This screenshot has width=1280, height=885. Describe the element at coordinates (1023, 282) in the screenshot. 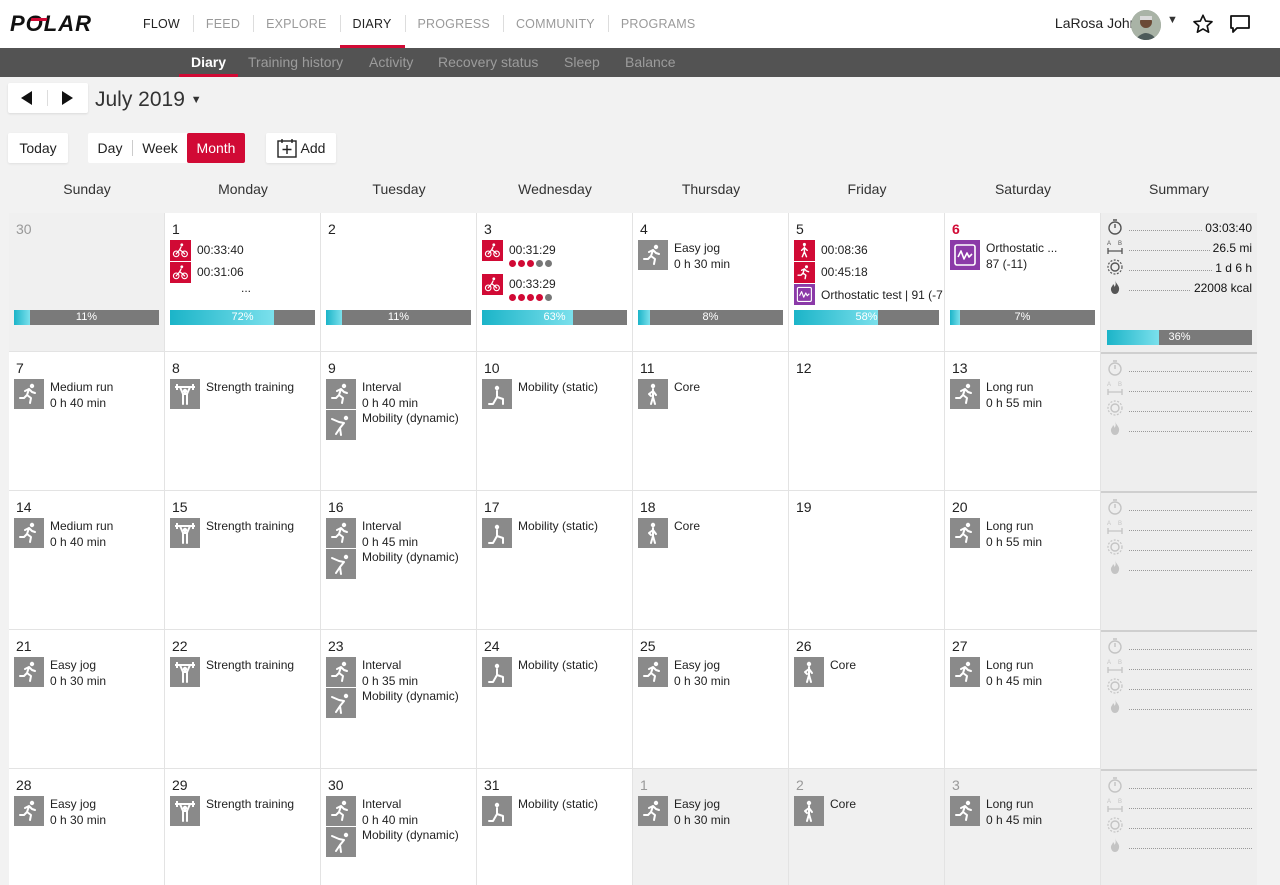

I see `day-cell: 6 Orthostatic ... 87 (-11) 7%` at that location.